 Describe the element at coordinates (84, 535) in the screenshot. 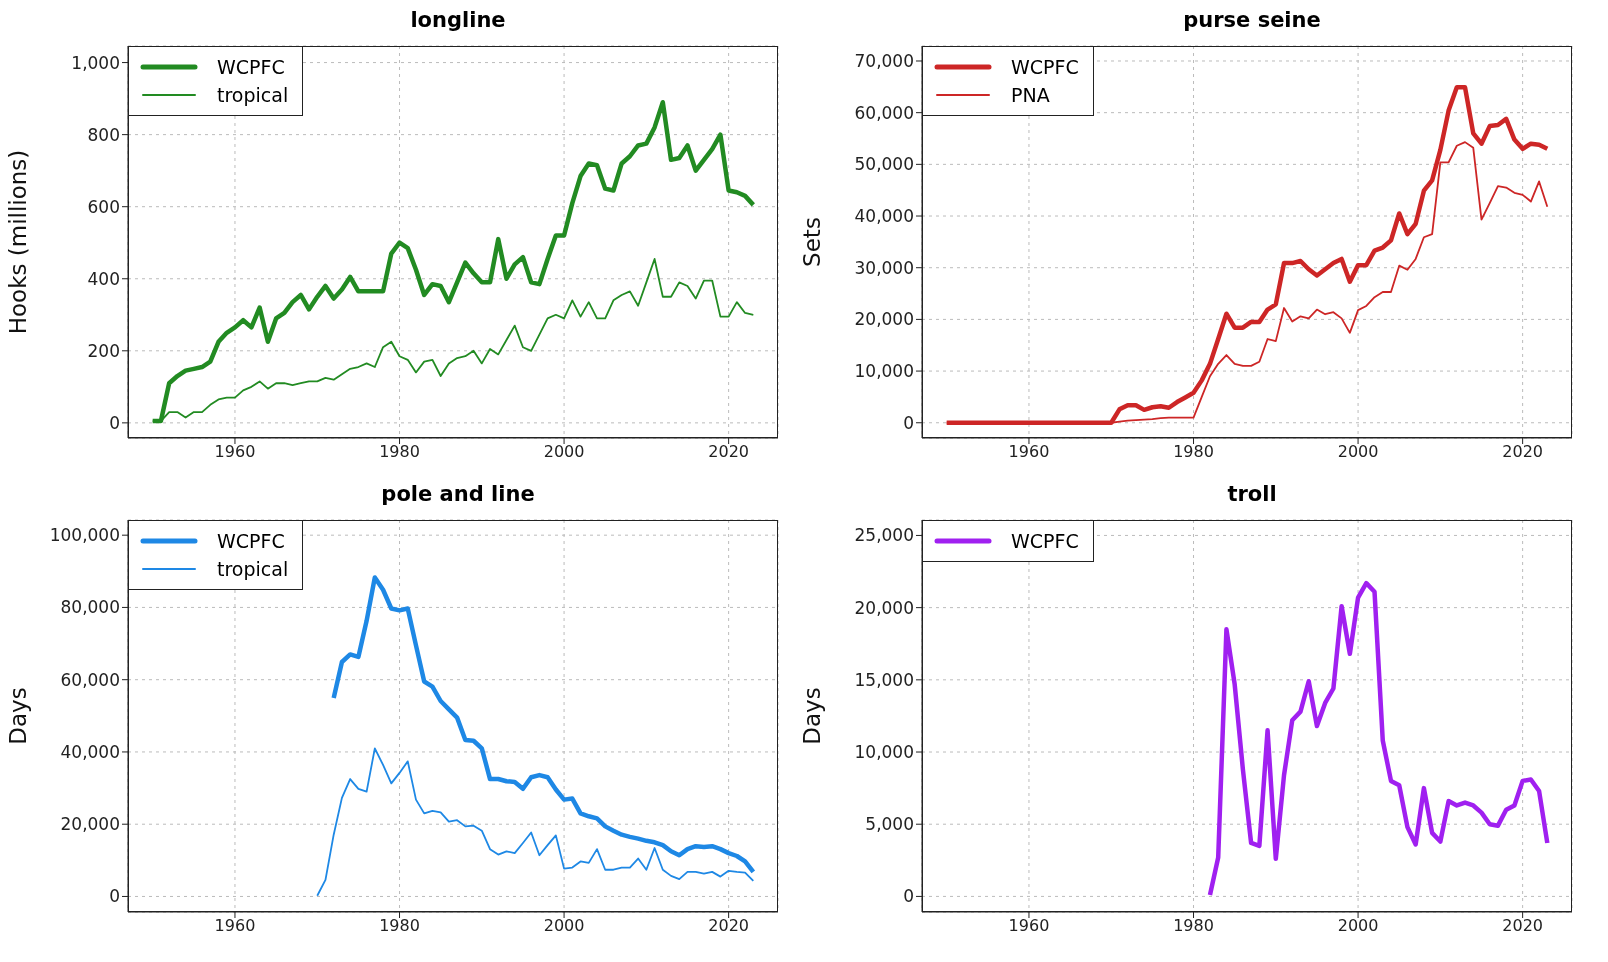

I see `y-tick-label: 100,000` at that location.